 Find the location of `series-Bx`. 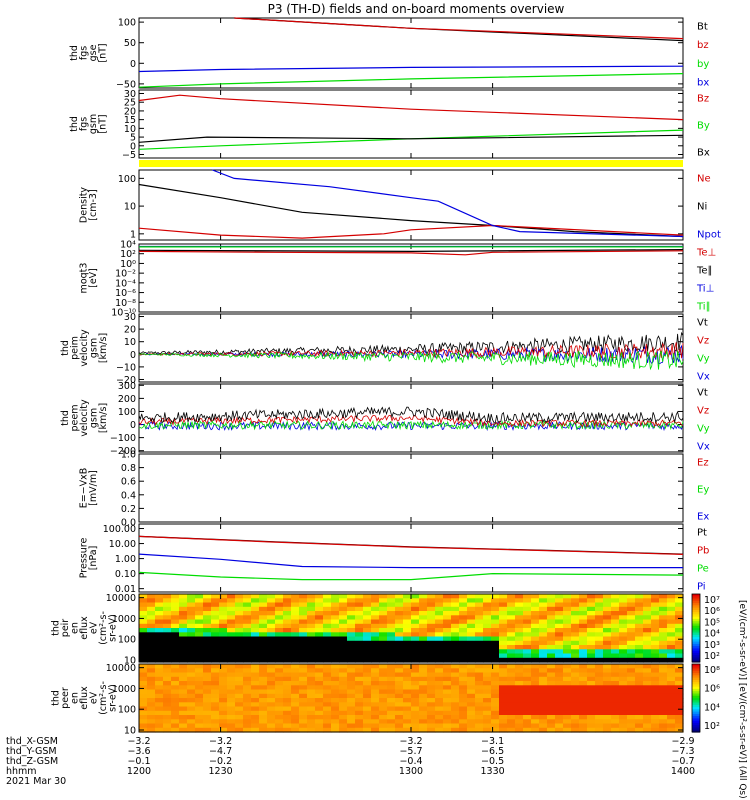

series-Bx is located at coordinates (411, 138).